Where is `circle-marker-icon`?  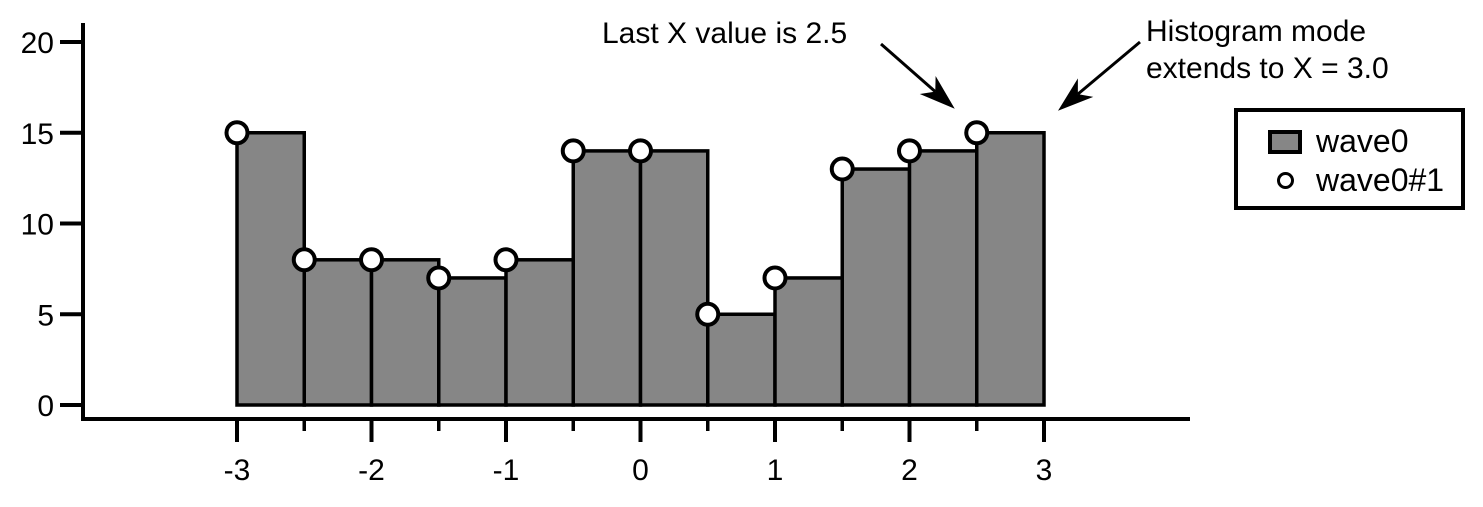 circle-marker-icon is located at coordinates (1285, 180).